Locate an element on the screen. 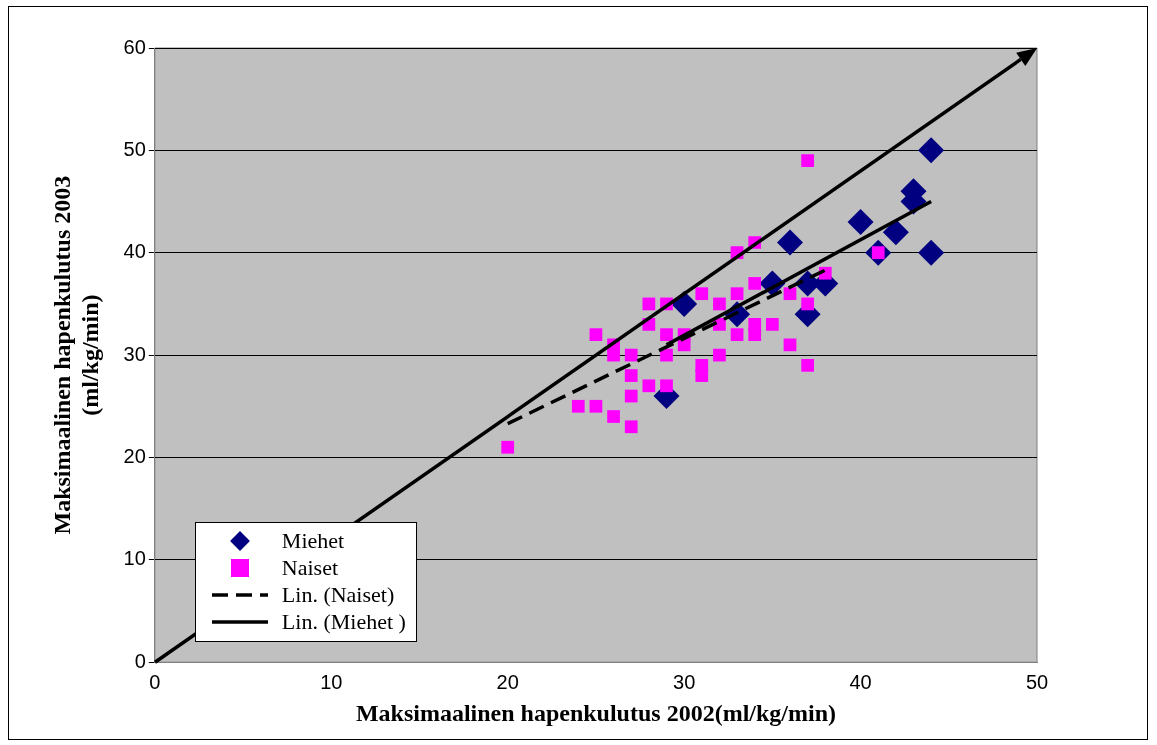 The height and width of the screenshot is (745, 1157). x-tick-label: 40 is located at coordinates (860, 681).